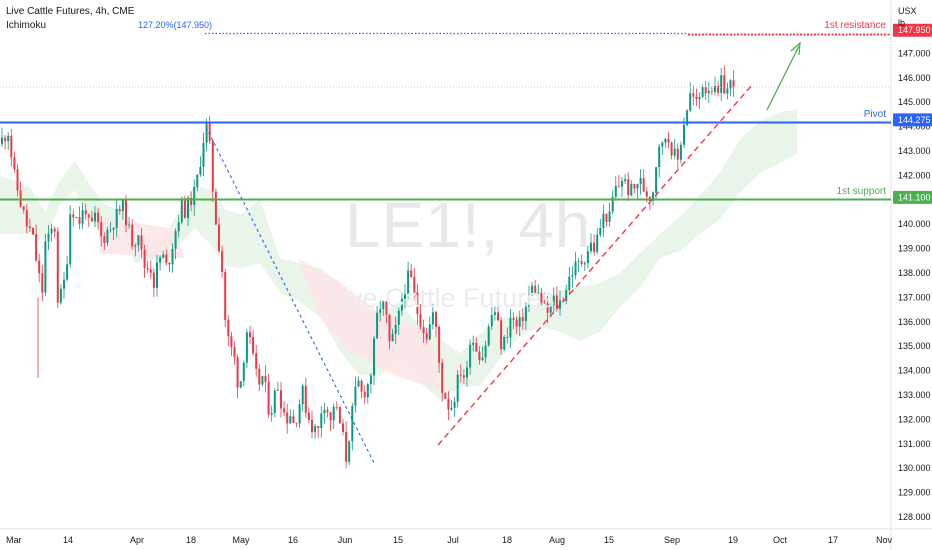 The height and width of the screenshot is (550, 932). What do you see at coordinates (912, 30) in the screenshot?
I see `level-price-tag` at bounding box center [912, 30].